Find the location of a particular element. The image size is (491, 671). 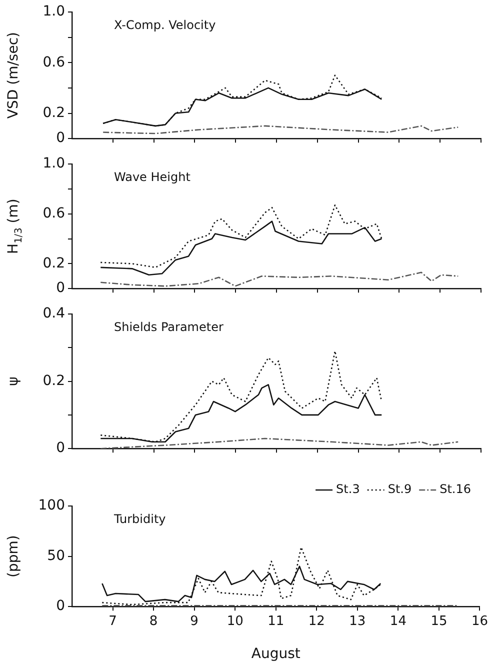

x-tick-label: 13 is located at coordinates (357, 621).